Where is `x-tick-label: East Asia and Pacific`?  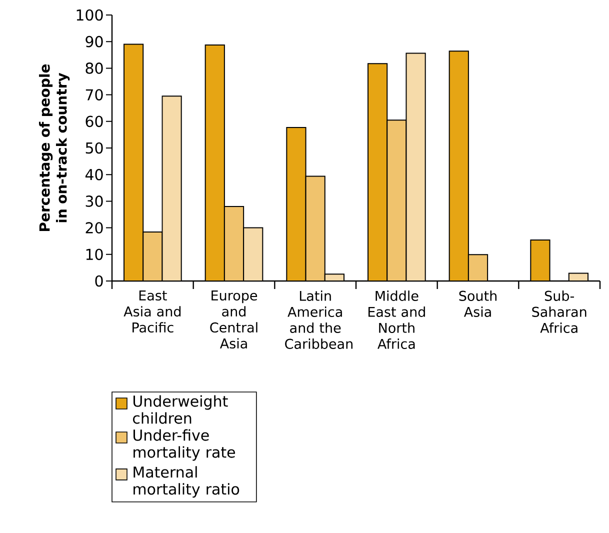 x-tick-label: East Asia and Pacific is located at coordinates (152, 311).